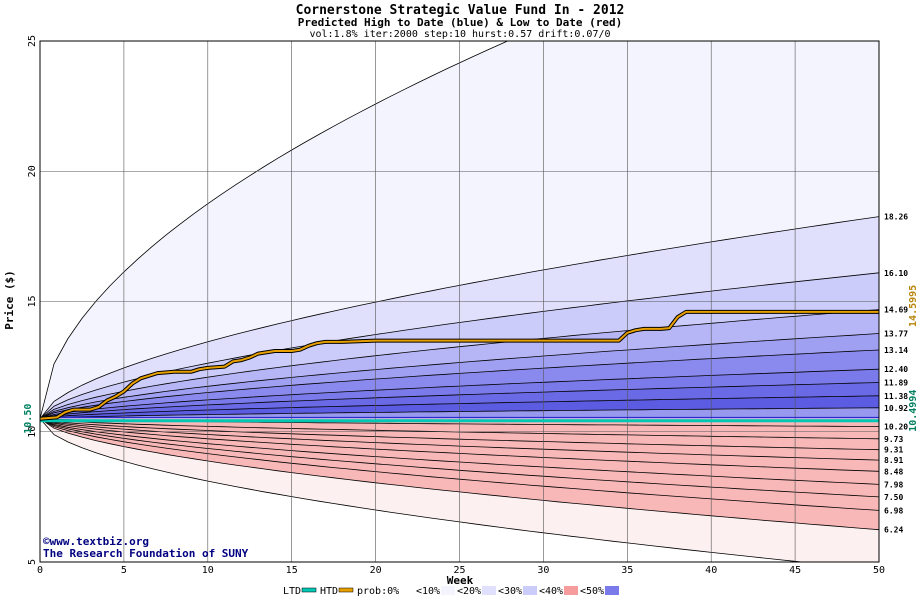 This screenshot has height=604, width=920. I want to click on lower-band-label: 7.50, so click(893, 497).